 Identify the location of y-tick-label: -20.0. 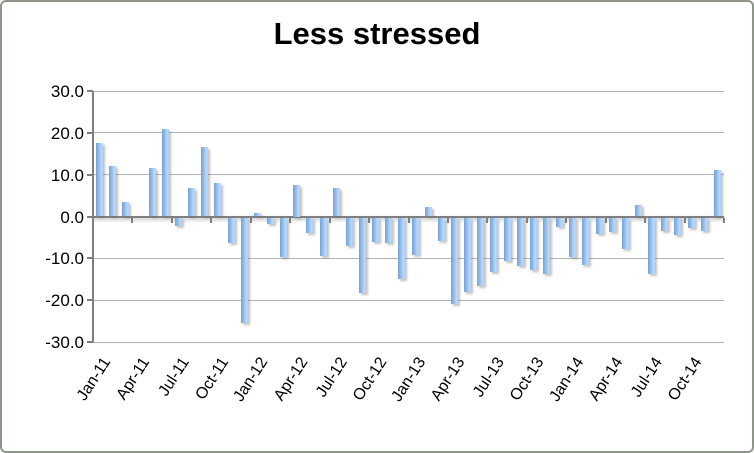
(64, 301).